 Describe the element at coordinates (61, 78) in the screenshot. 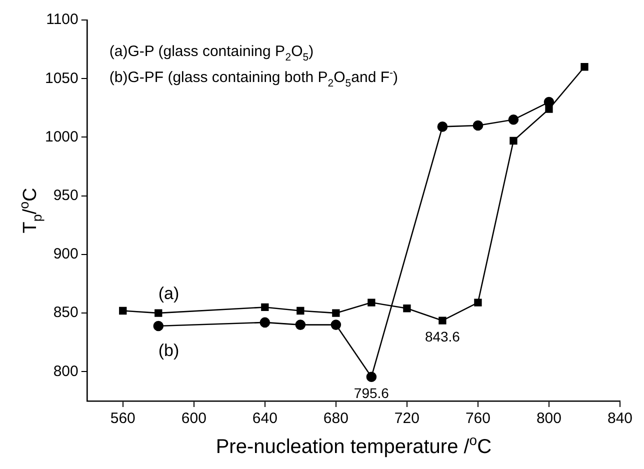

I see `y-tick-label: 1050` at that location.